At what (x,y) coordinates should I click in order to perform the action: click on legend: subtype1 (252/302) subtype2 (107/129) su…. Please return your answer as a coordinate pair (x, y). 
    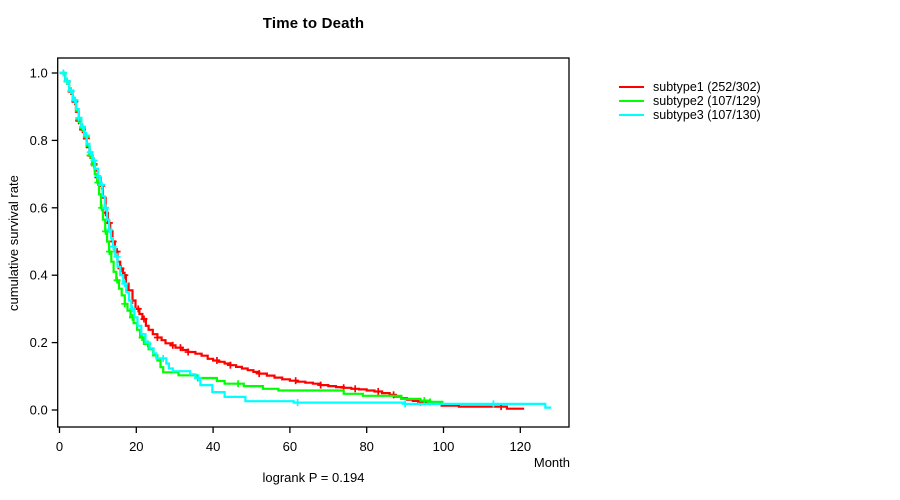
    Looking at the image, I should click on (690, 101).